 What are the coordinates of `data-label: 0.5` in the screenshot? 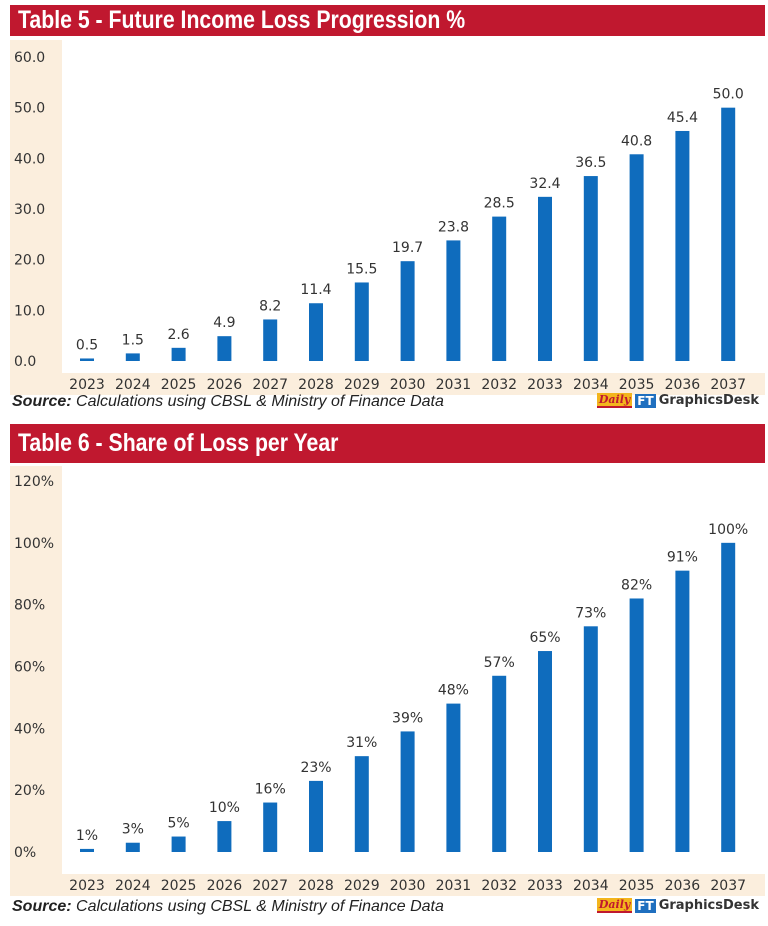 It's located at (87, 345).